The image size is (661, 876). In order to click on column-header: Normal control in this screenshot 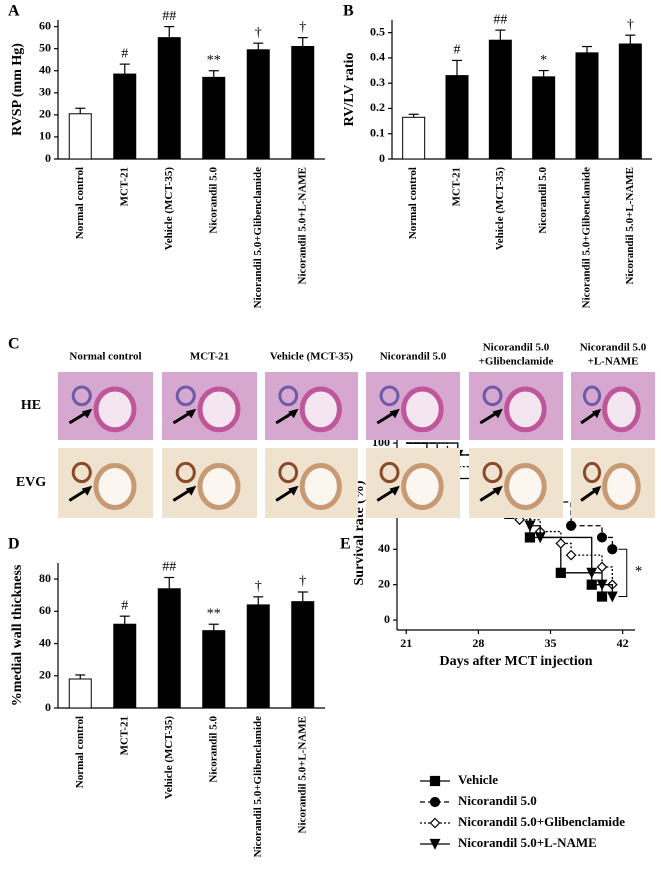, I will do `click(105, 357)`.